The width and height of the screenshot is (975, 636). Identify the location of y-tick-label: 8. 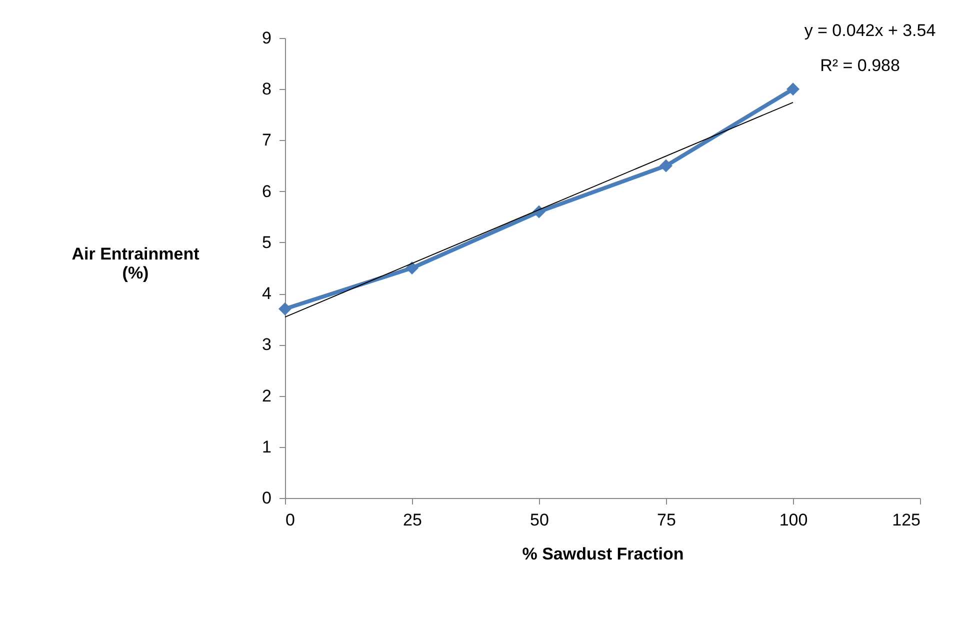
(267, 89).